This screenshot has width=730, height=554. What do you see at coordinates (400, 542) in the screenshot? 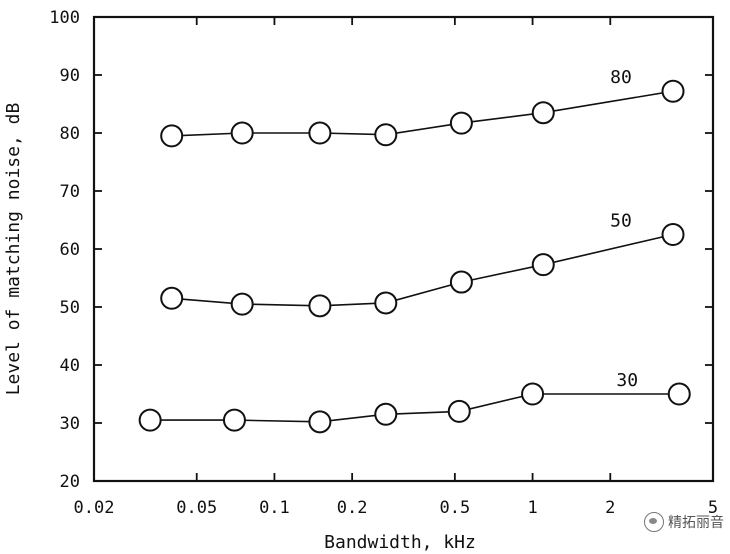
I see `x-axis-title: Bandwidth, kHz` at bounding box center [400, 542].